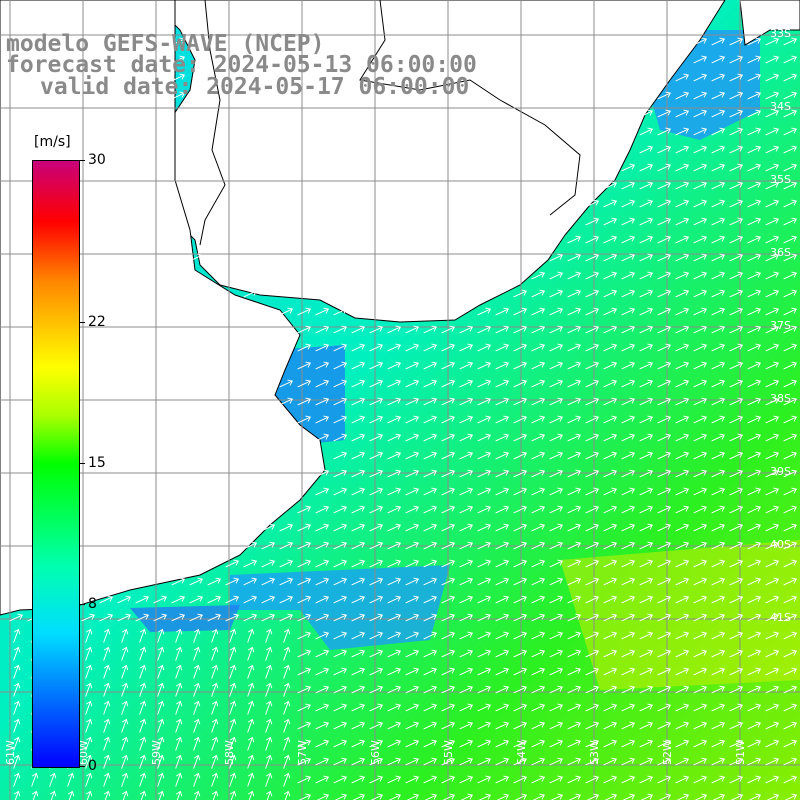  Describe the element at coordinates (82, 322) in the screenshot. I see `colorbar-tick-mark` at that location.